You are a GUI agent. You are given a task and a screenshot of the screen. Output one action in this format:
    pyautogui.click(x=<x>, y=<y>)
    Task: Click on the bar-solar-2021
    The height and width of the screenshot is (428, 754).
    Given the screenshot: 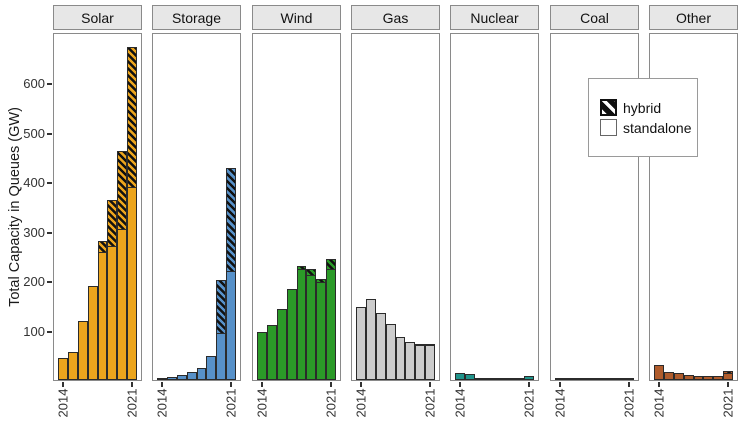 What is the action you would take?
    pyautogui.click(x=132, y=213)
    